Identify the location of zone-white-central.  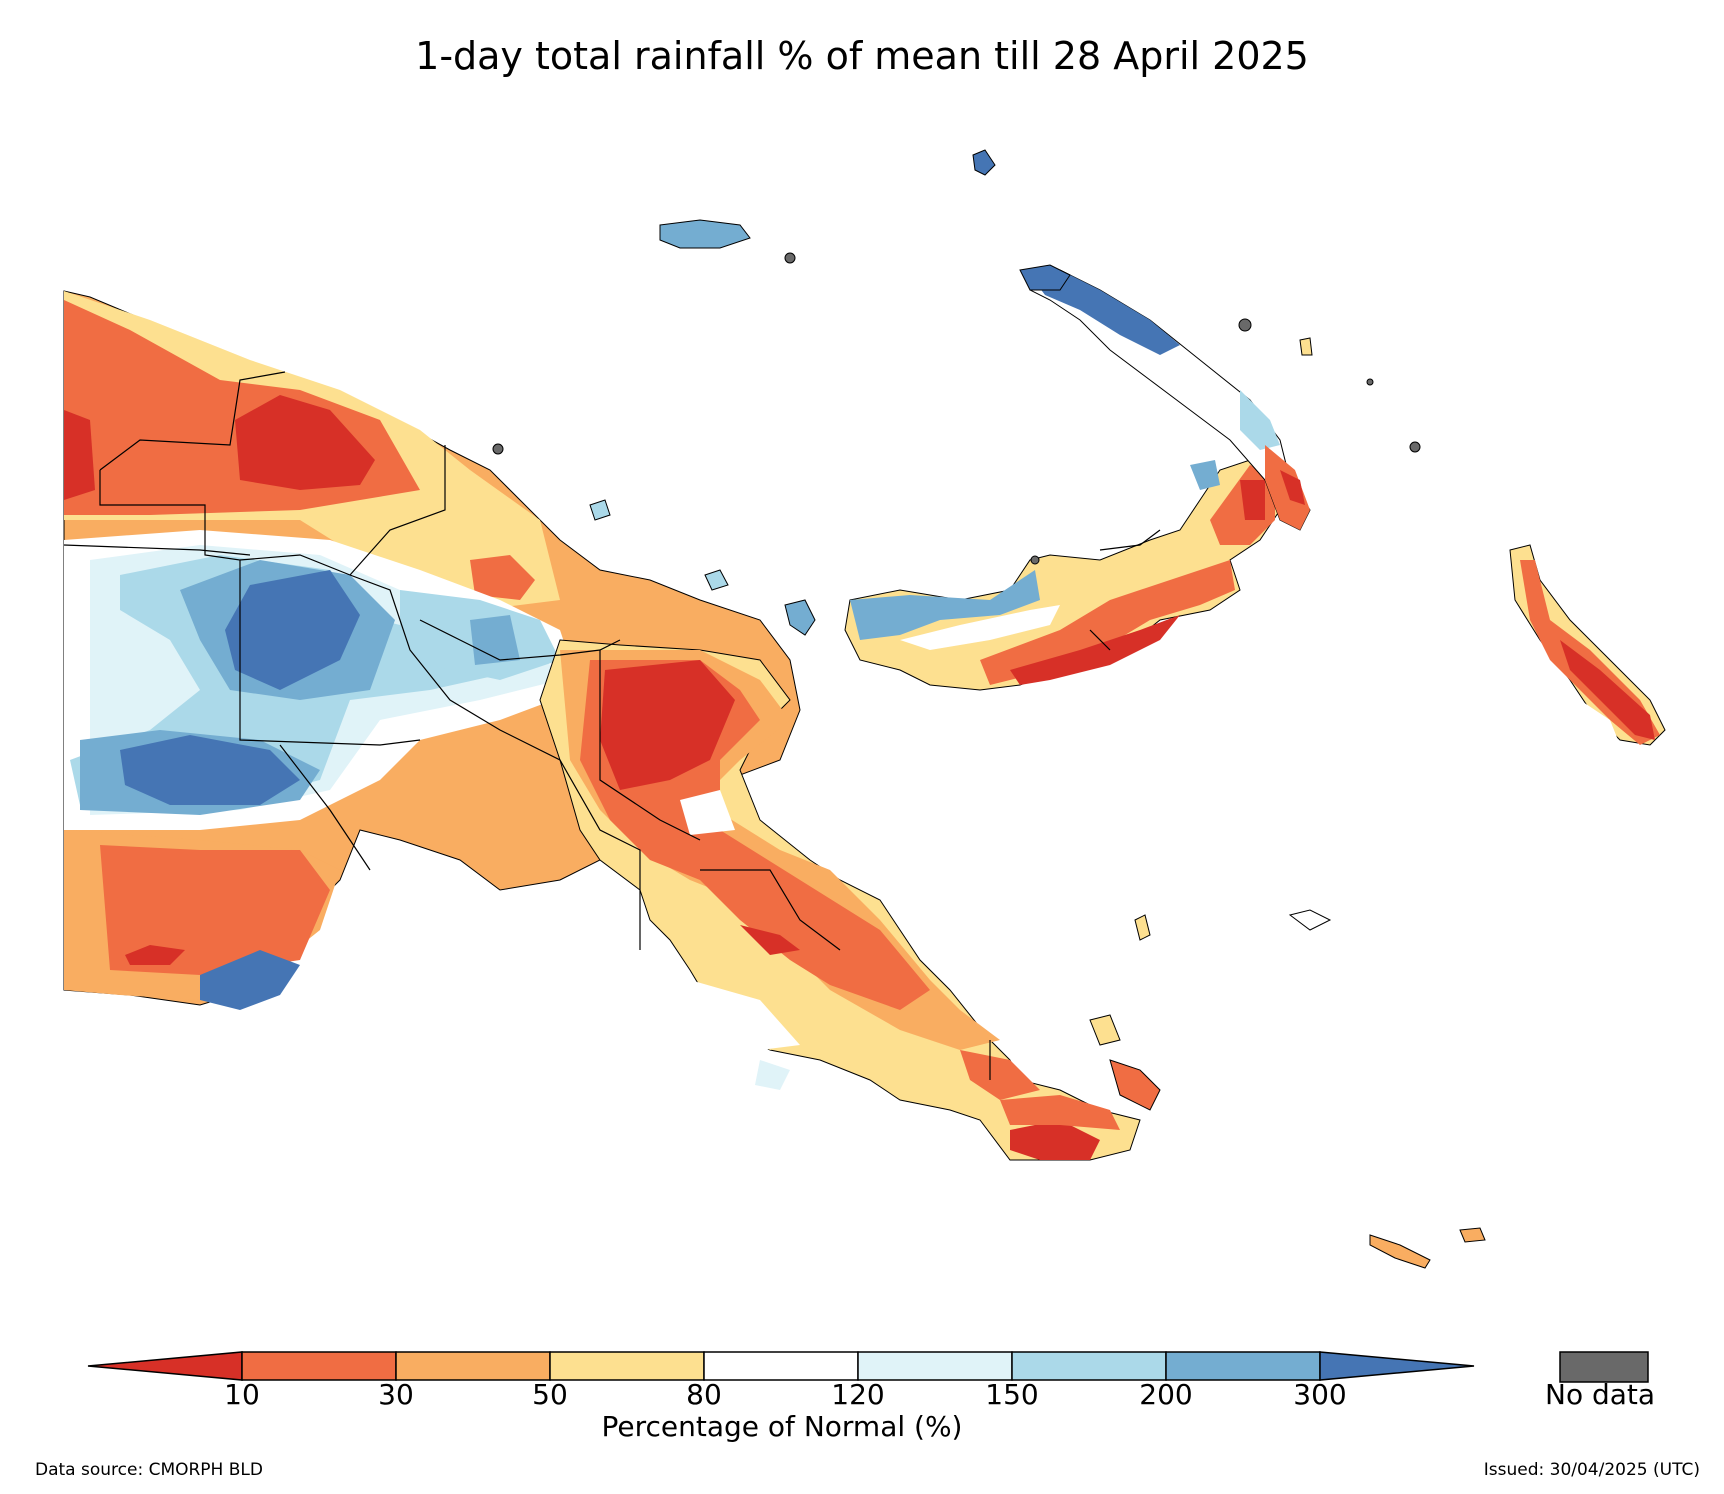
(707, 812).